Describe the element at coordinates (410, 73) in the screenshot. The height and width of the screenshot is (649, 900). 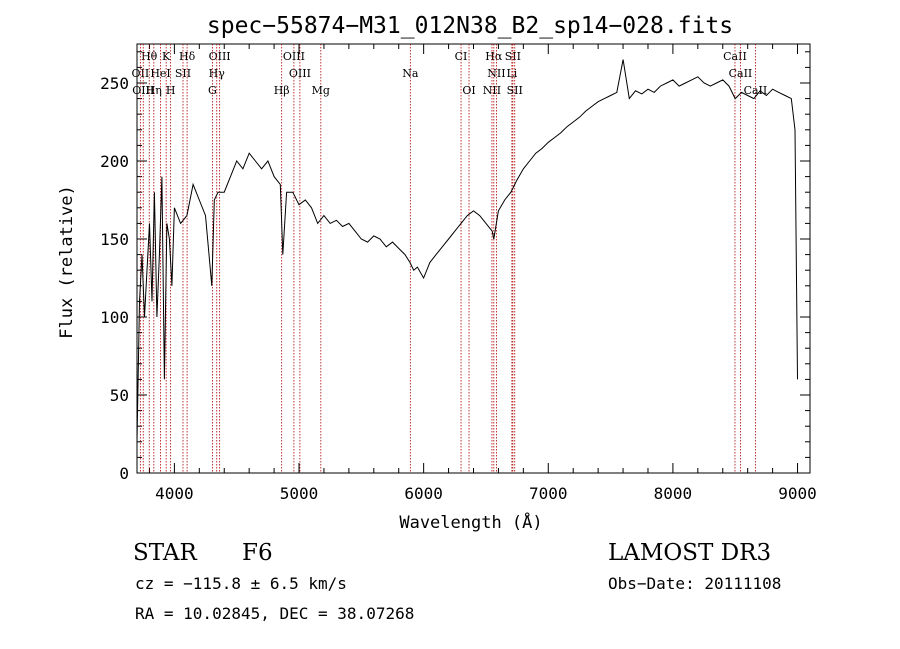
I see `spectral-line-label: Na` at that location.